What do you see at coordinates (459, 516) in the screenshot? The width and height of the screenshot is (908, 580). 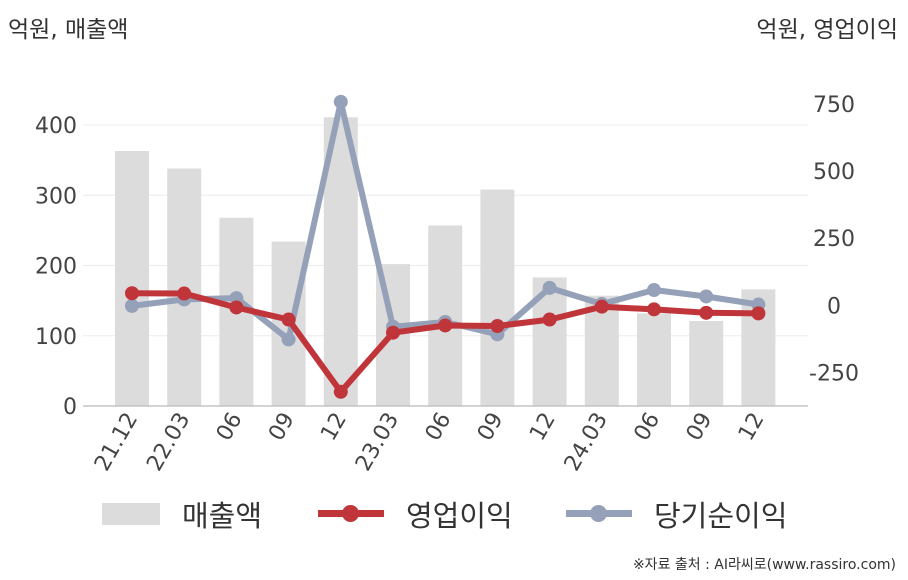 I see `legend-operating-profit-label: 영업이익` at bounding box center [459, 516].